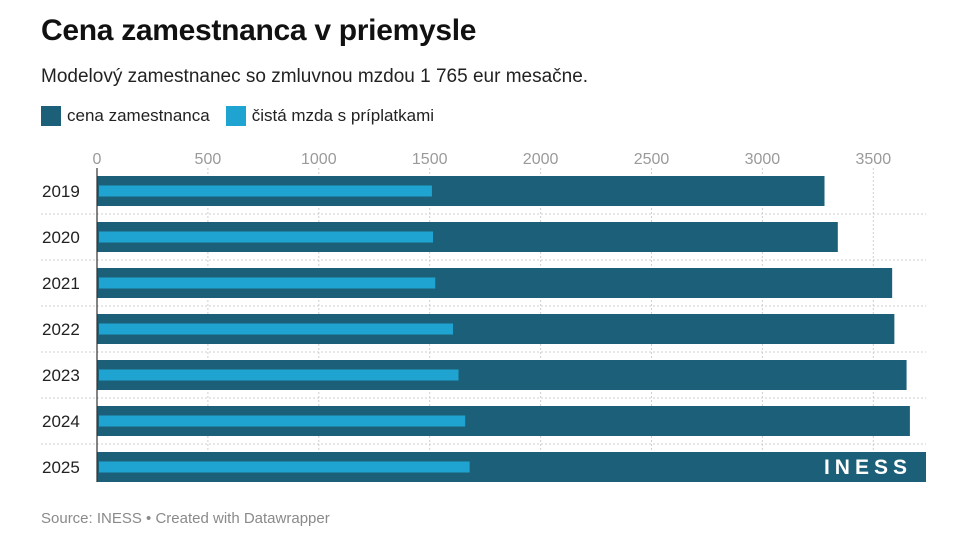 Image resolution: width=969 pixels, height=545 pixels. Describe the element at coordinates (61, 467) in the screenshot. I see `category-label-2025: 2025` at that location.